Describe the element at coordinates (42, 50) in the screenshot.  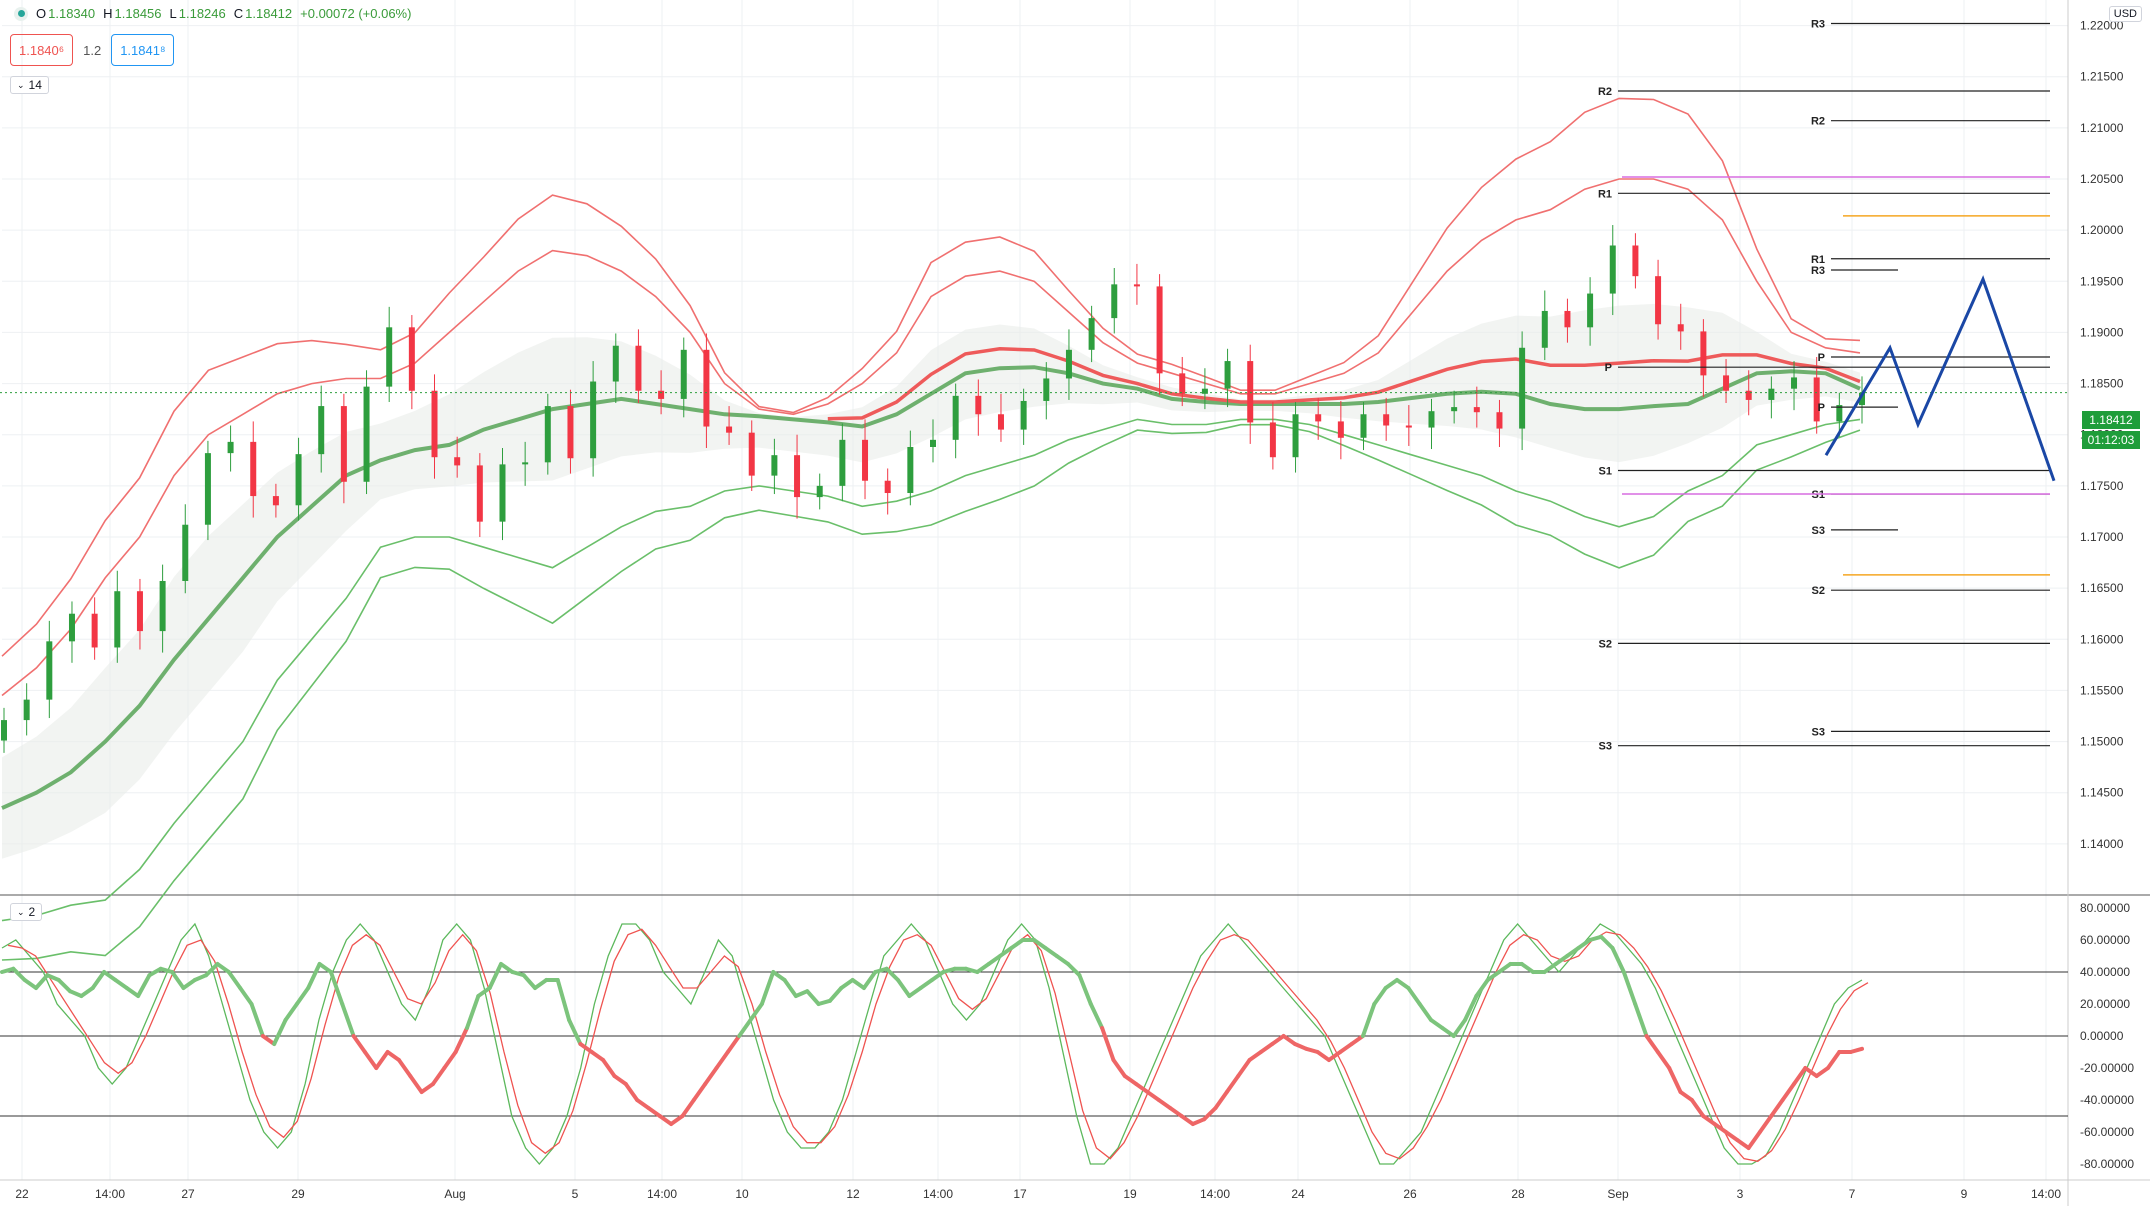
I see `sell-button: 1.1840⁶` at that location.